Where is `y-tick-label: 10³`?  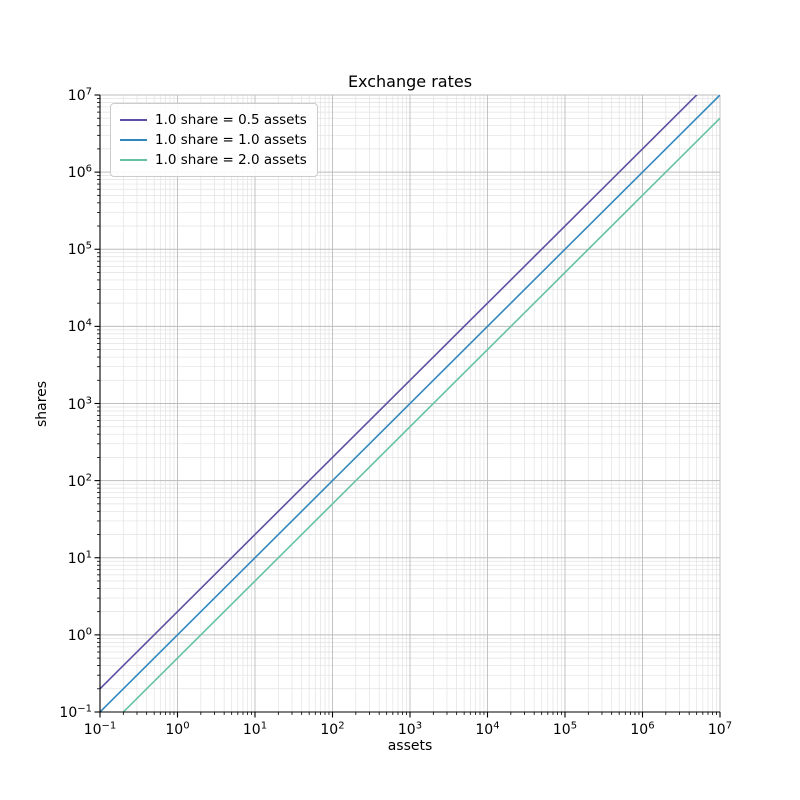 y-tick-label: 10³ is located at coordinates (79, 403).